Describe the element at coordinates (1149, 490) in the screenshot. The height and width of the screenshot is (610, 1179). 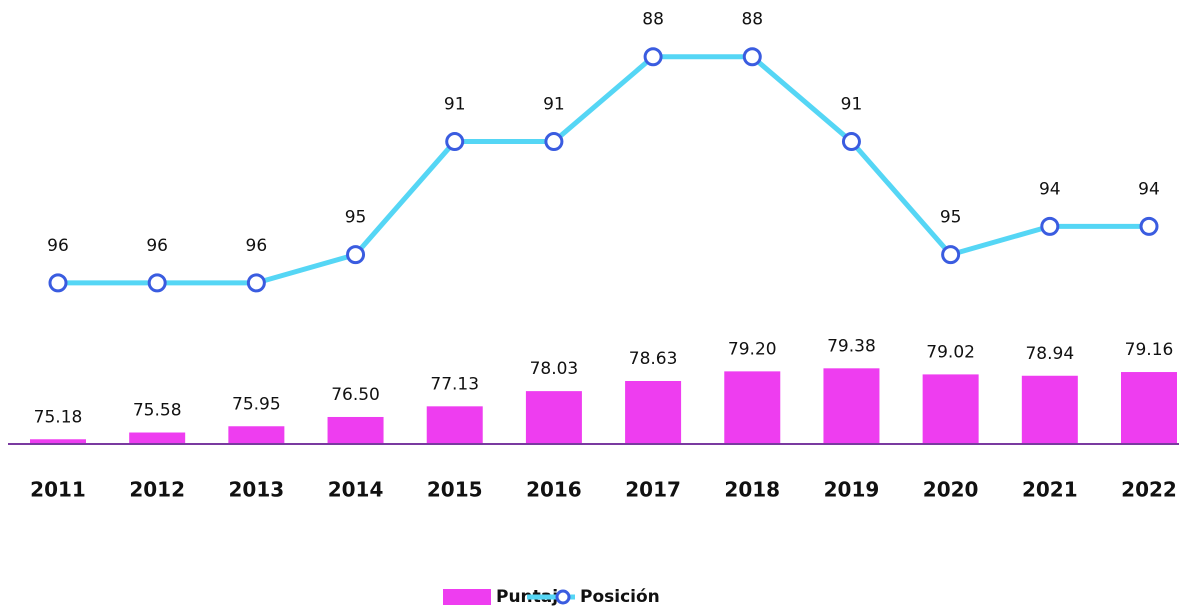
I see `x-tick-label: 2022` at that location.